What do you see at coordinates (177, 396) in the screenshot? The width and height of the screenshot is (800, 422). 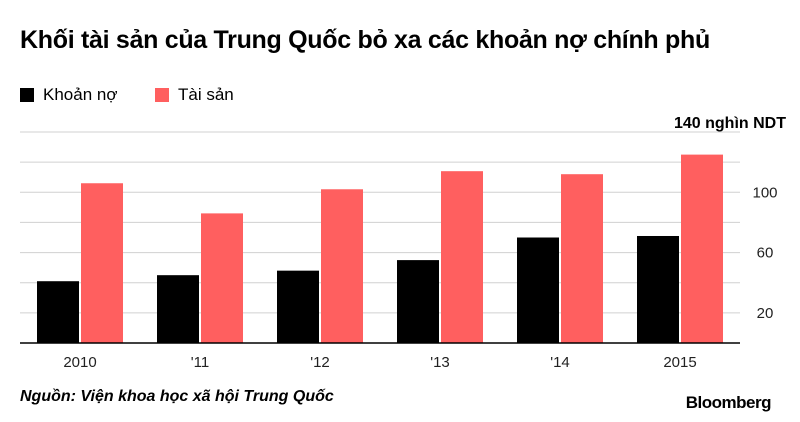 I see `source-note: Nguồn: Viện khoa học xã hội Trung Quốc` at bounding box center [177, 396].